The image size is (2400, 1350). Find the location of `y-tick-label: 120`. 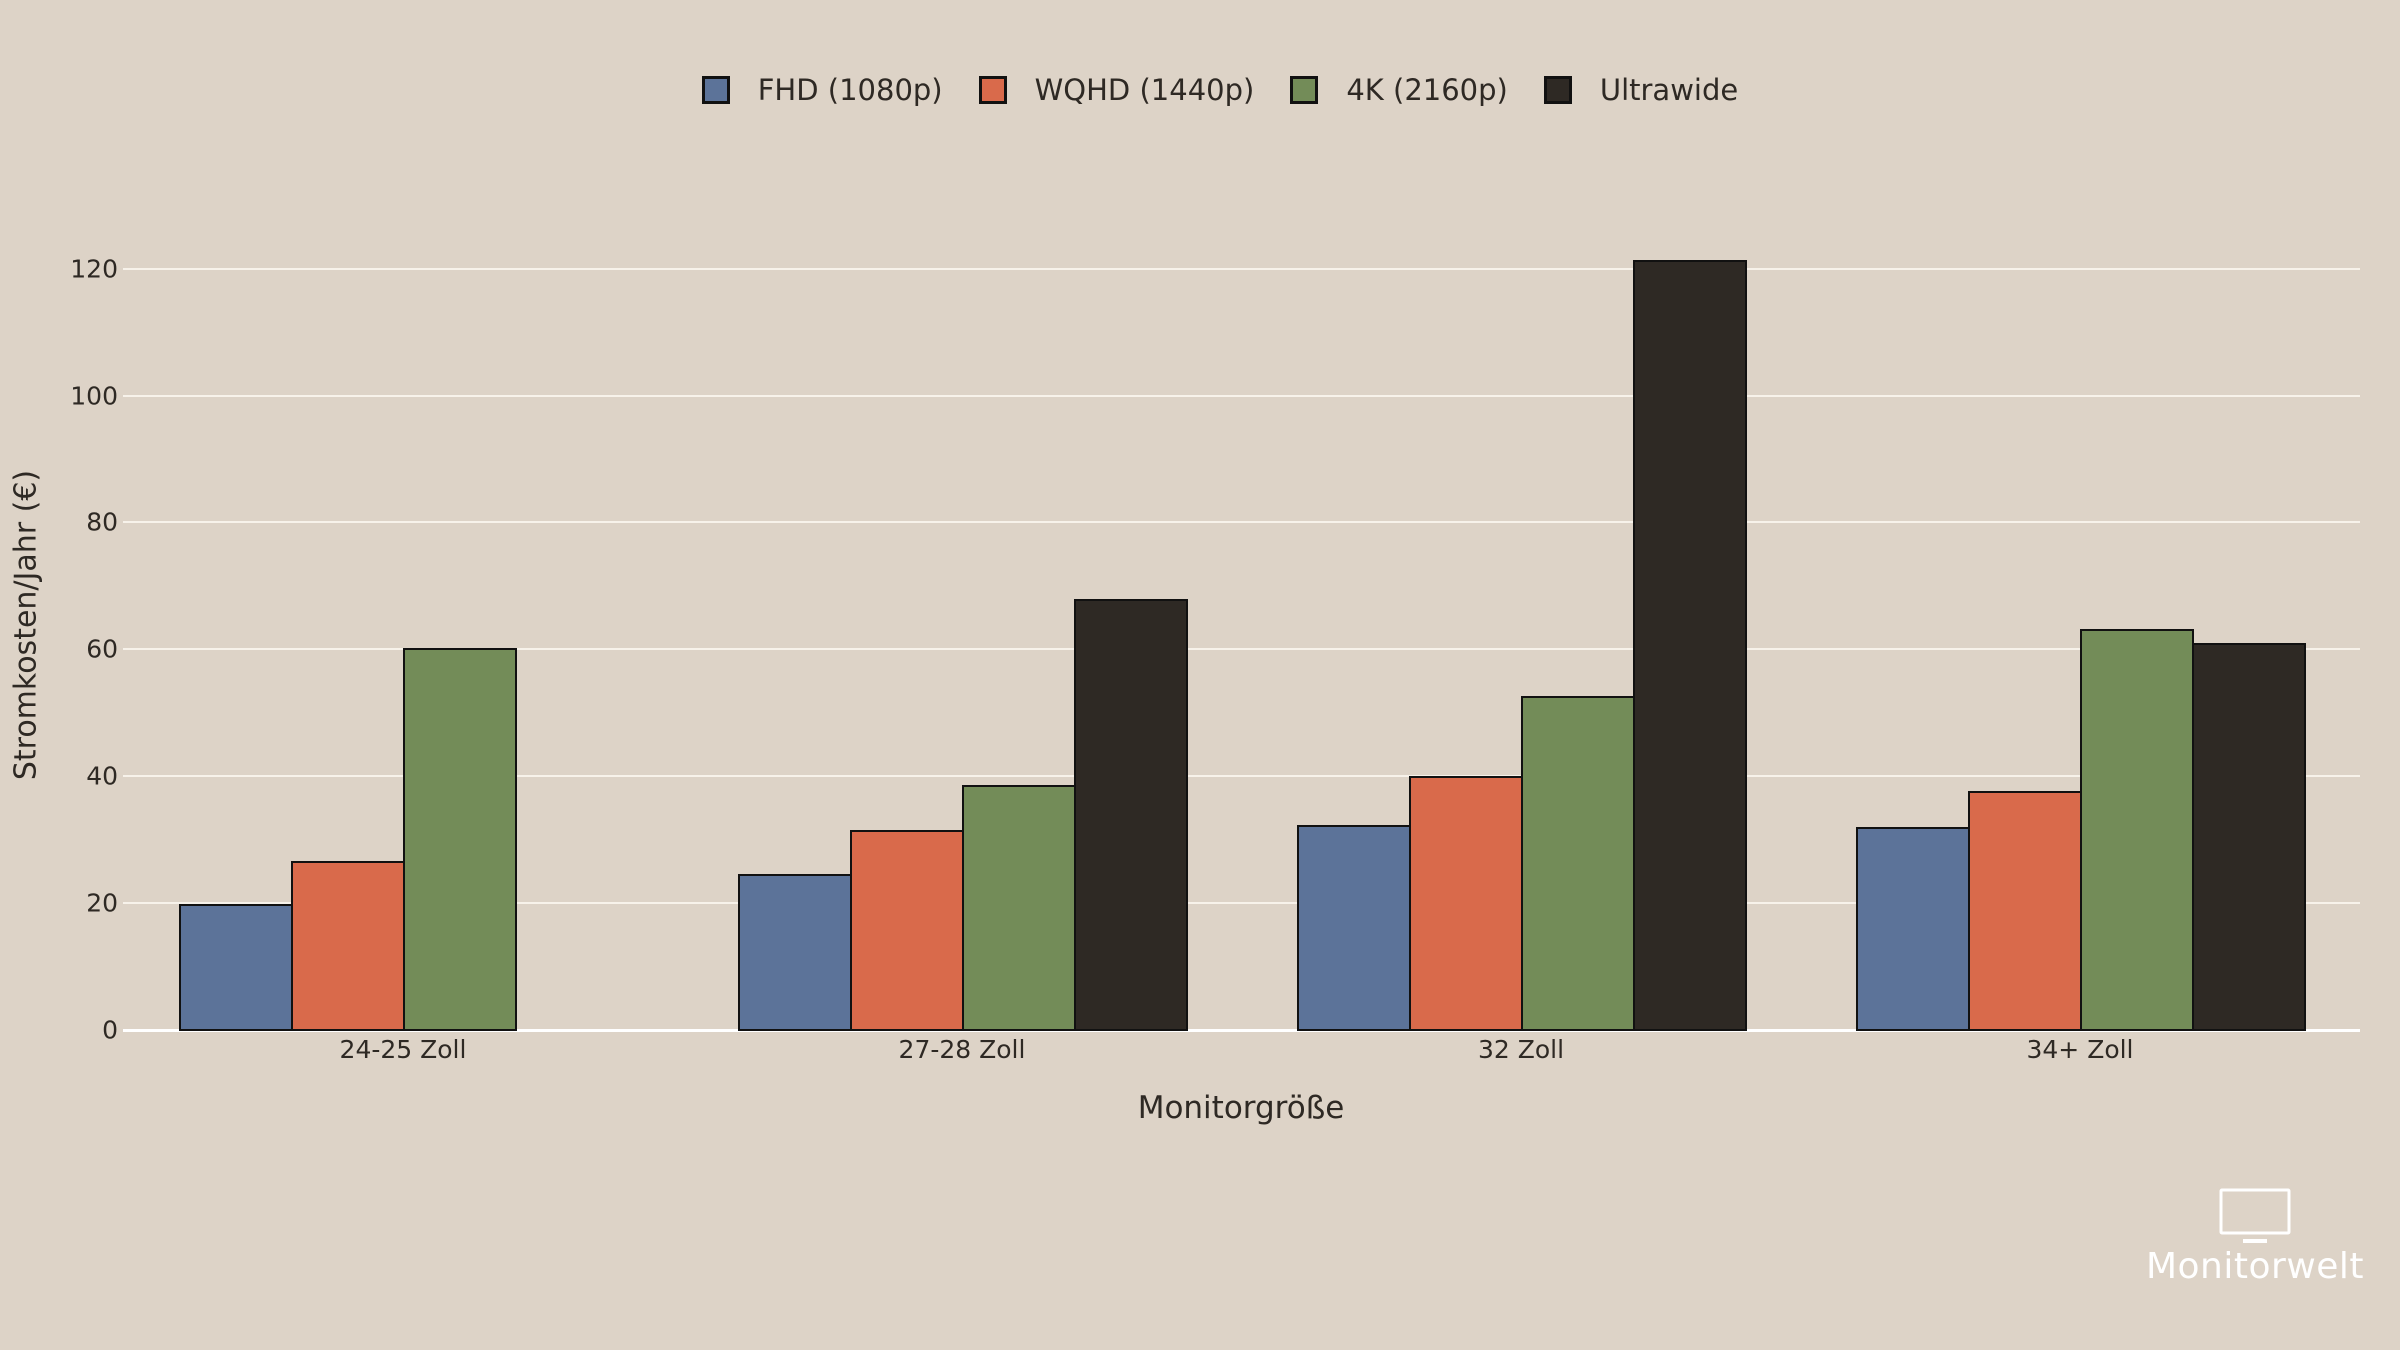

y-tick-label: 120 is located at coordinates (94, 269).